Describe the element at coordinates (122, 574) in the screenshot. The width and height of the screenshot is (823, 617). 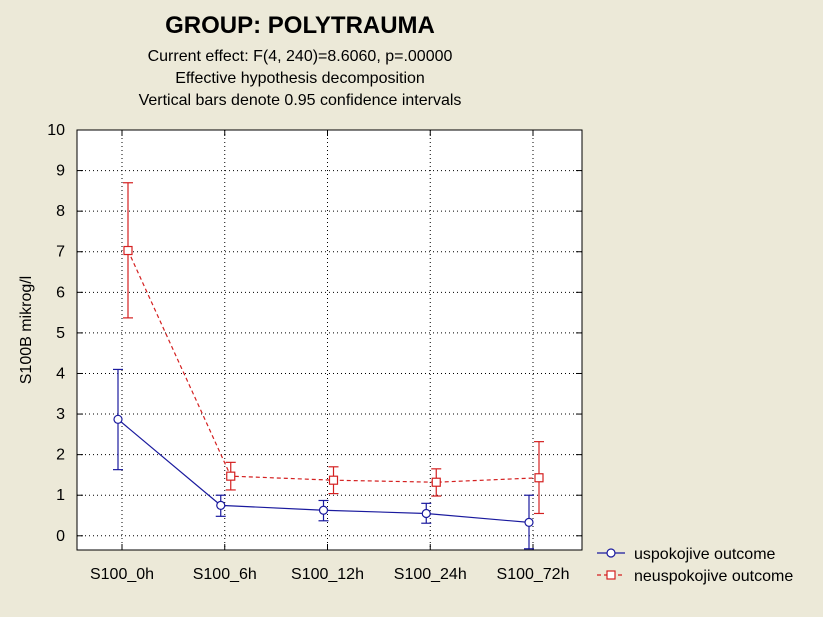
I see `x-tick-label: S100_0h` at that location.